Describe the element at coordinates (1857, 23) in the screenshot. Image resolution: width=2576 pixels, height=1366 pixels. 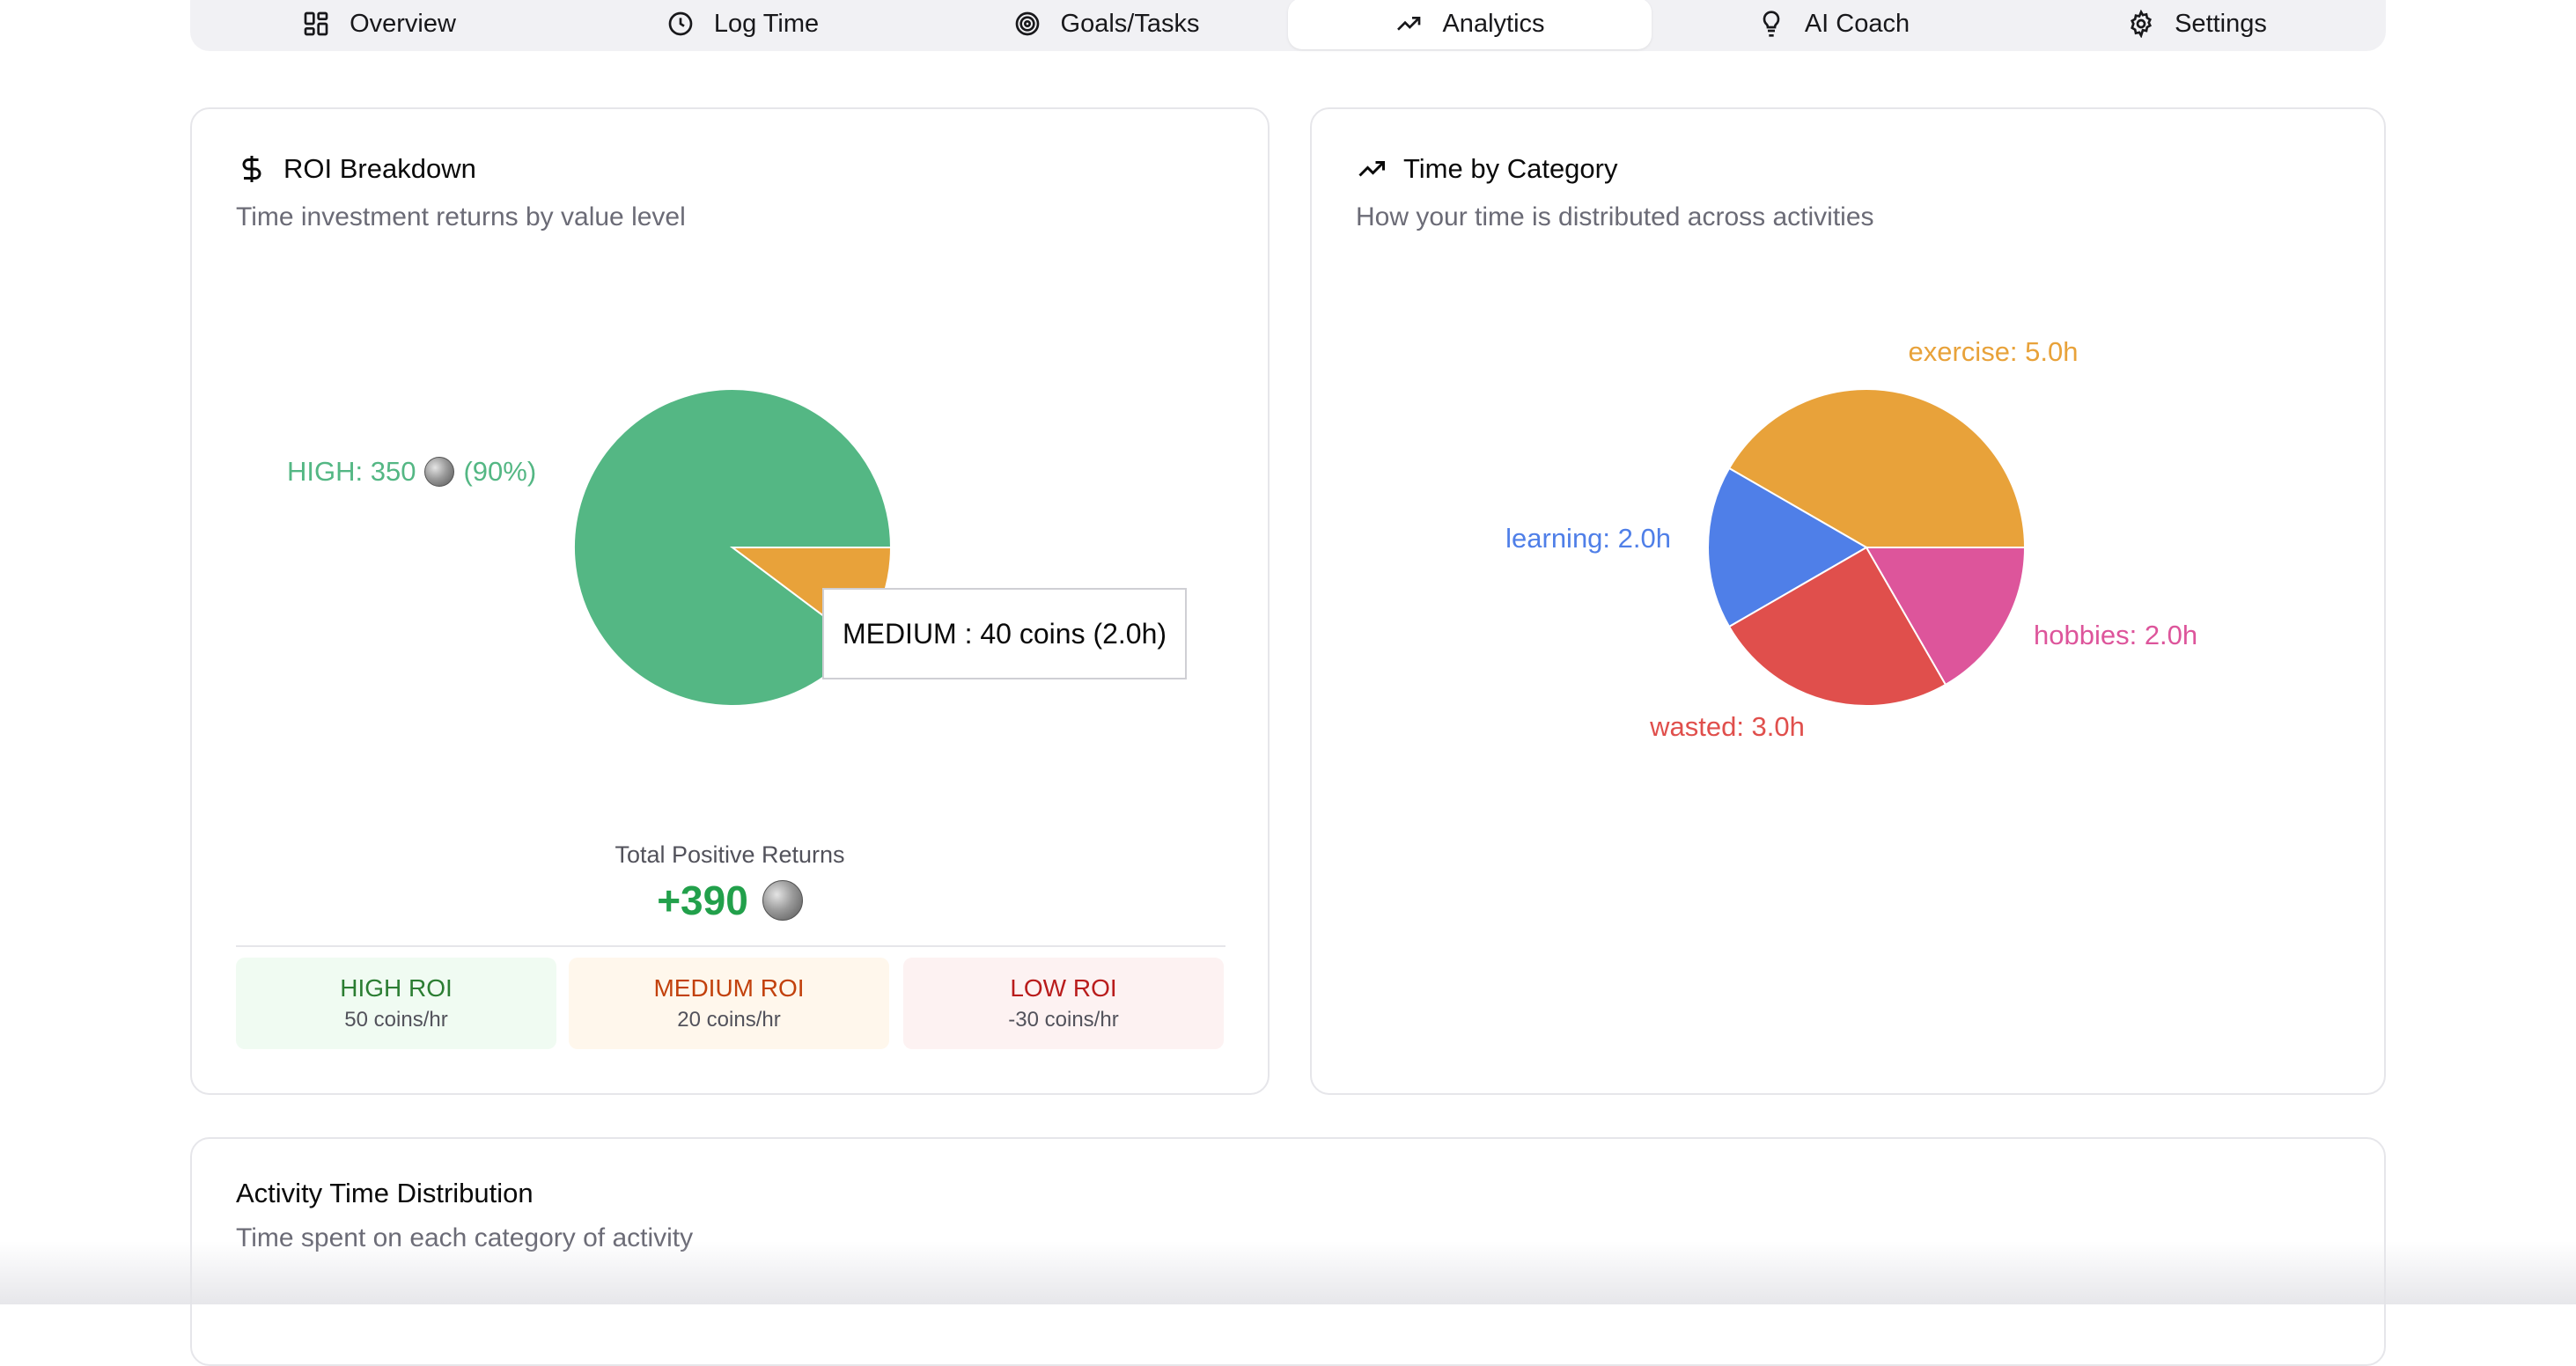
I see `tab-label: AI Coach` at that location.